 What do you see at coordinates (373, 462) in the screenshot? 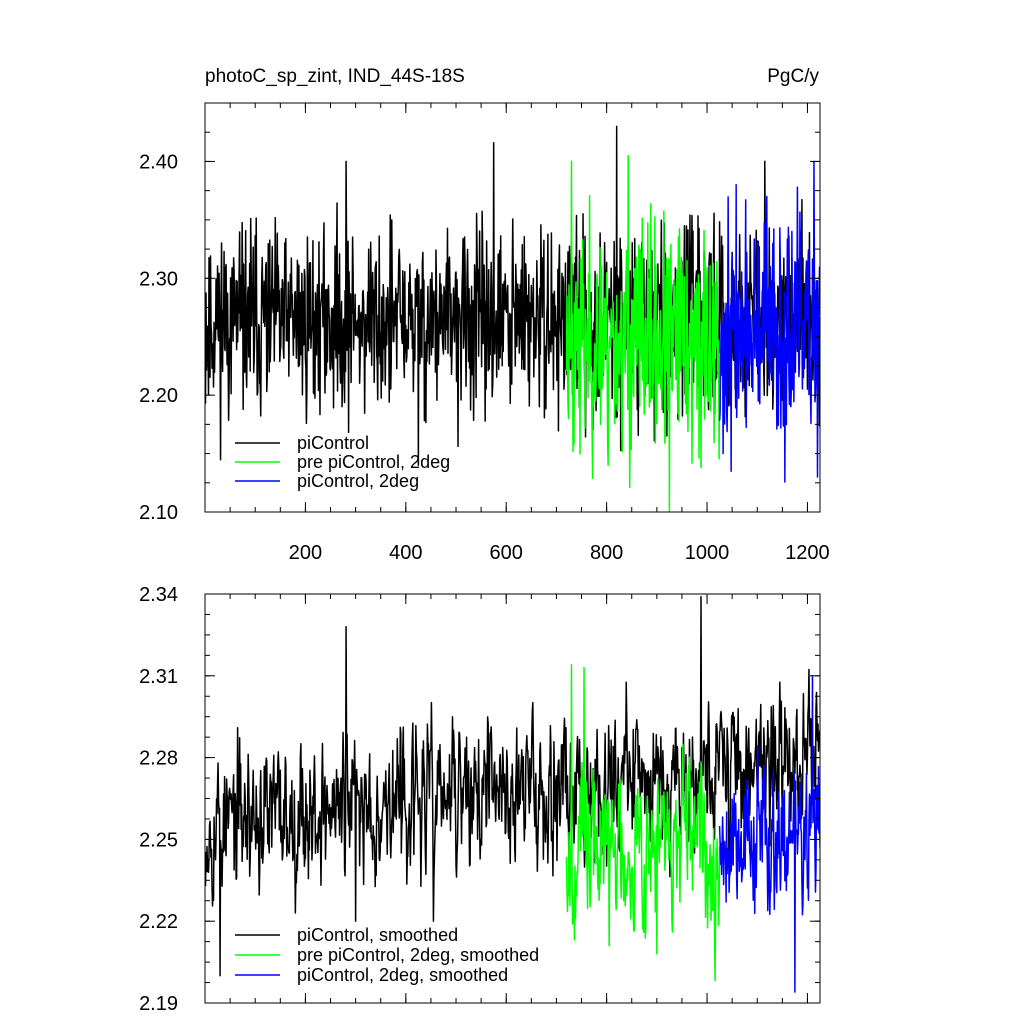
I see `legend-label: pre piControl, 2deg` at bounding box center [373, 462].